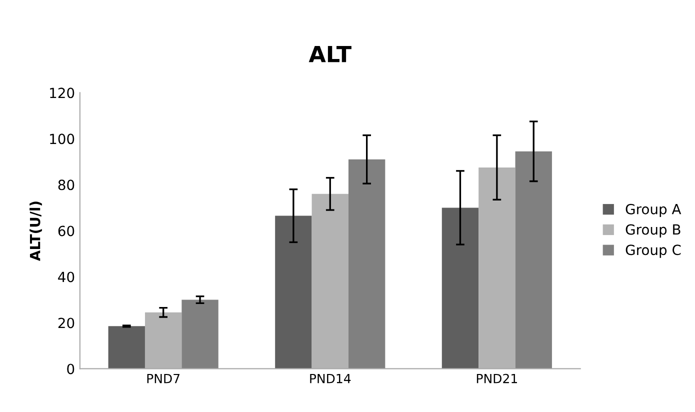  I want to click on legend-label: Group B, so click(653, 231).